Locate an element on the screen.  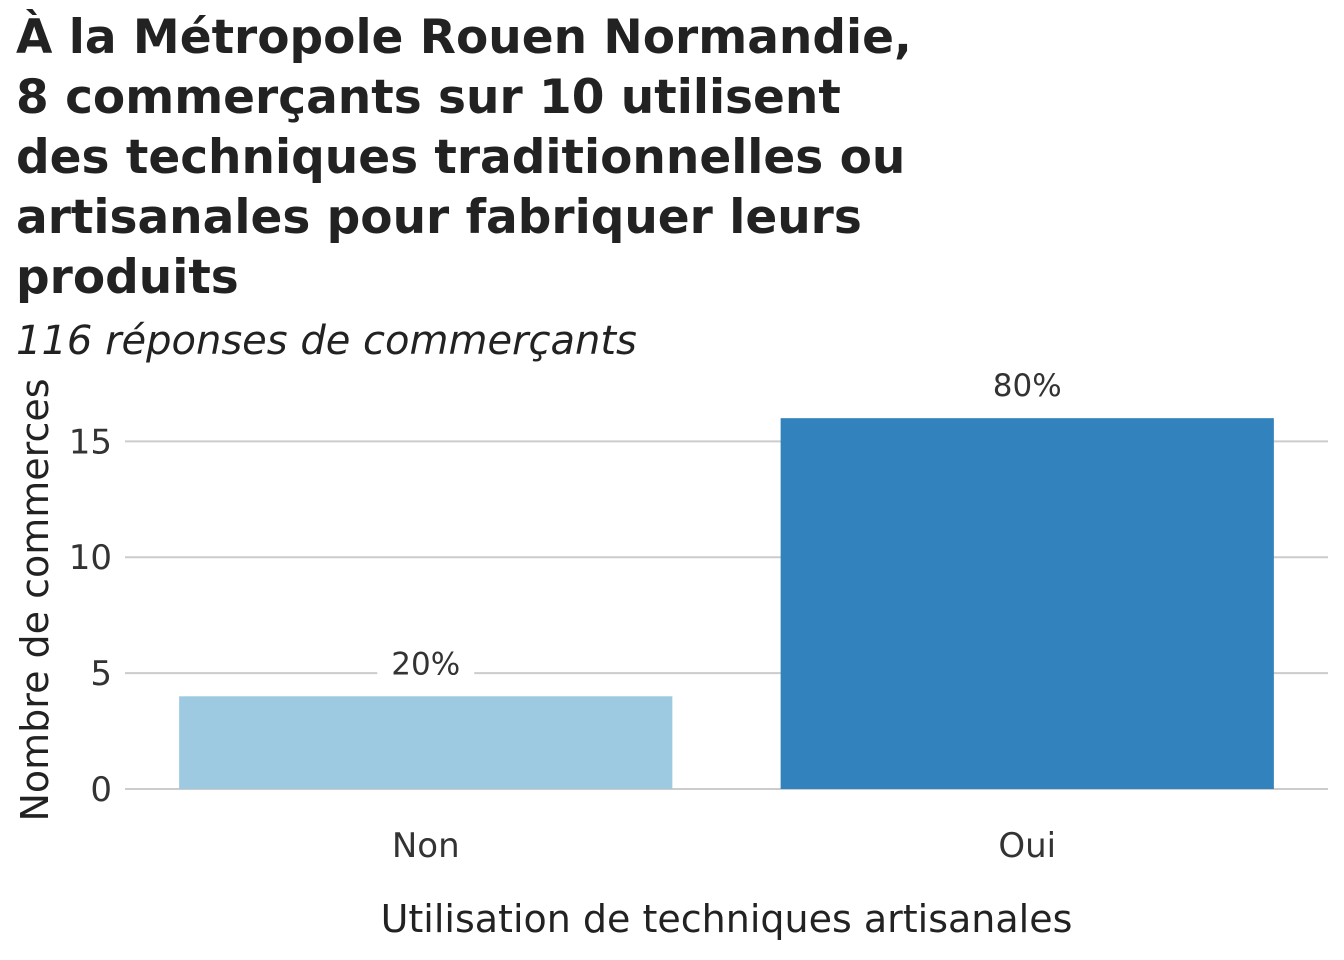
chart-title-line: des techniques traditionnelles ou is located at coordinates (461, 157).